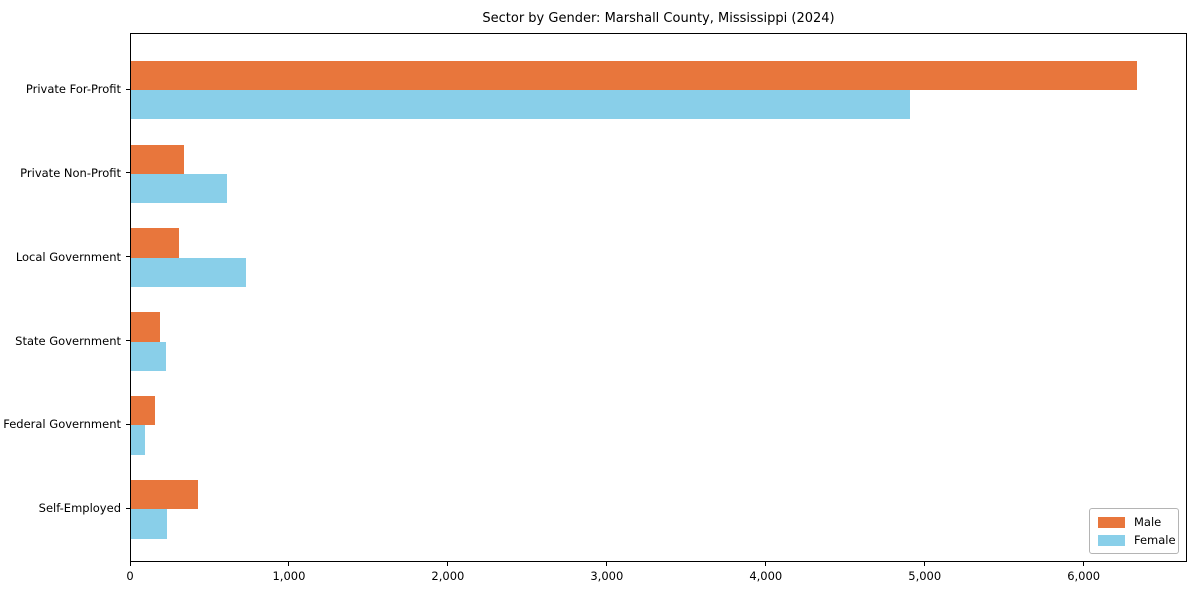 Image resolution: width=1200 pixels, height=600 pixels. What do you see at coordinates (130, 576) in the screenshot?
I see `x-tick-label: 0` at bounding box center [130, 576].